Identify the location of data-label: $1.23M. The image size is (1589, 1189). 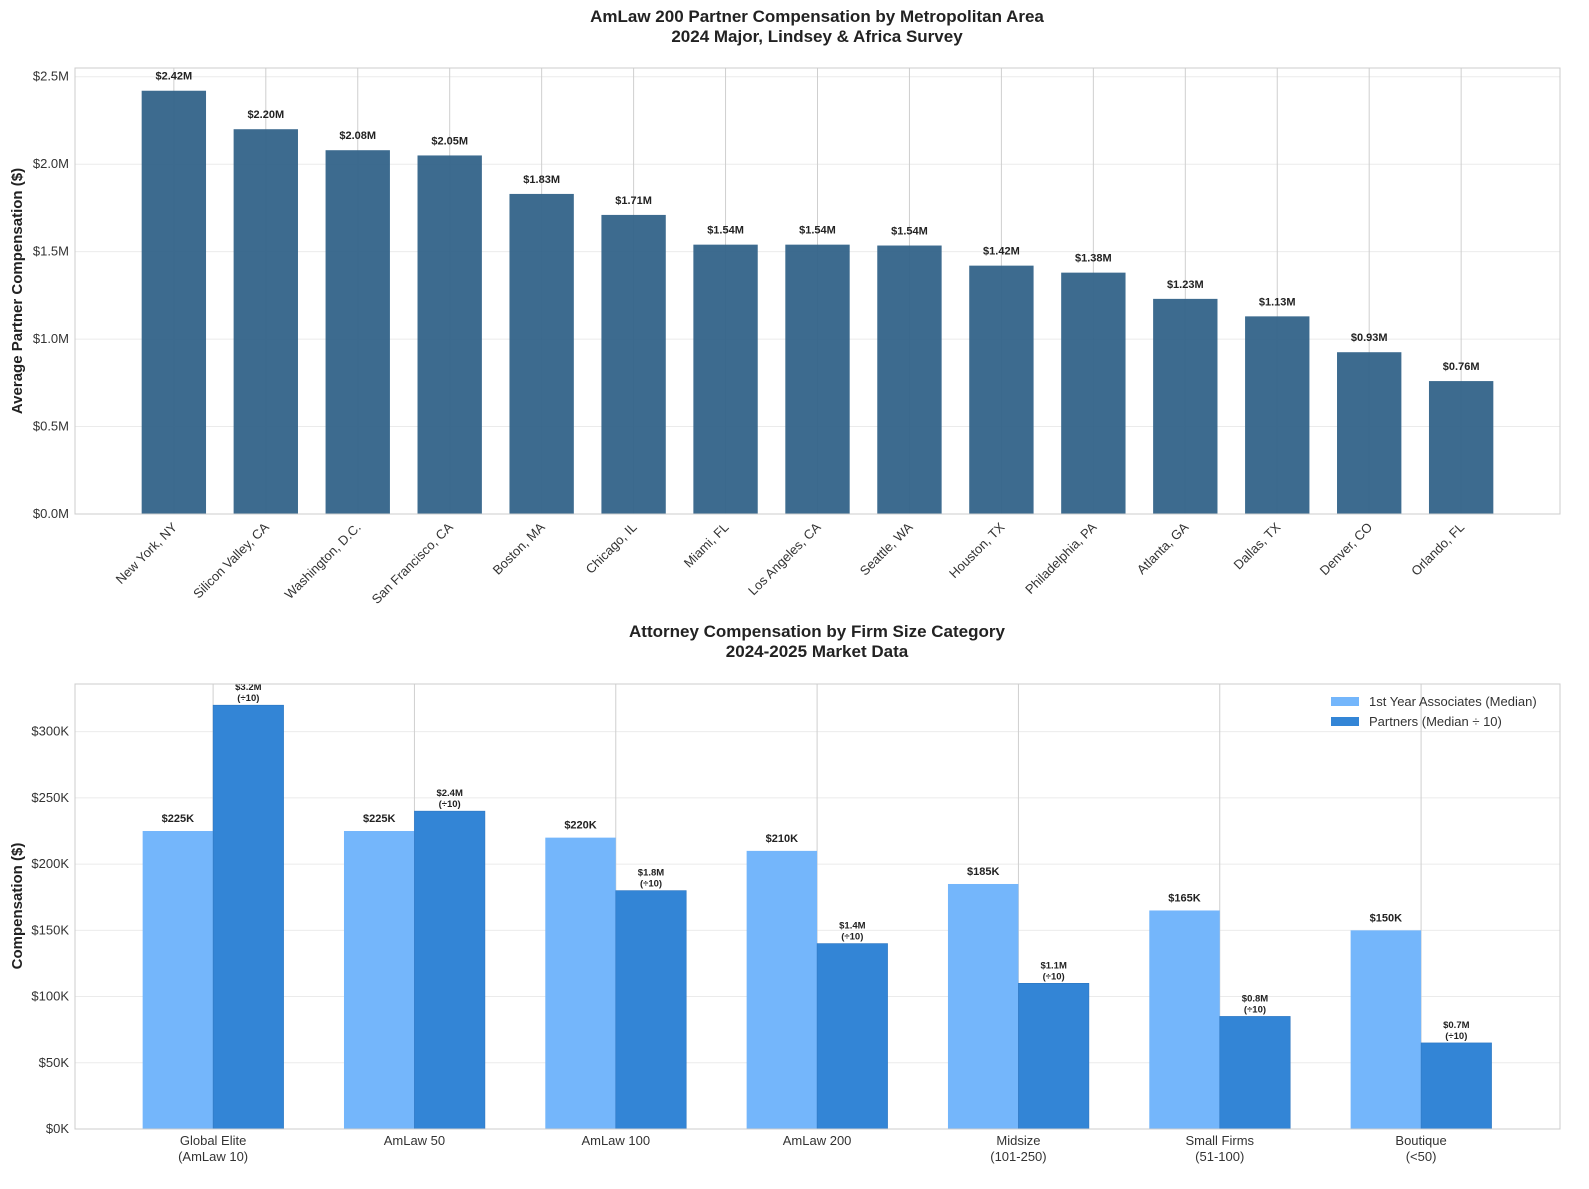
(1185, 285).